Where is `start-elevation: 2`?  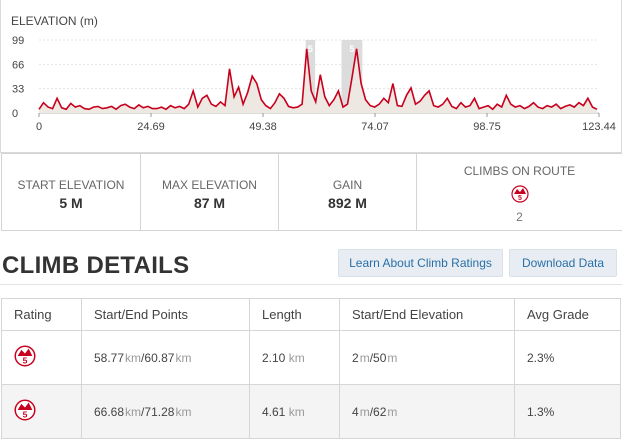
start-elevation: 2 is located at coordinates (355, 357).